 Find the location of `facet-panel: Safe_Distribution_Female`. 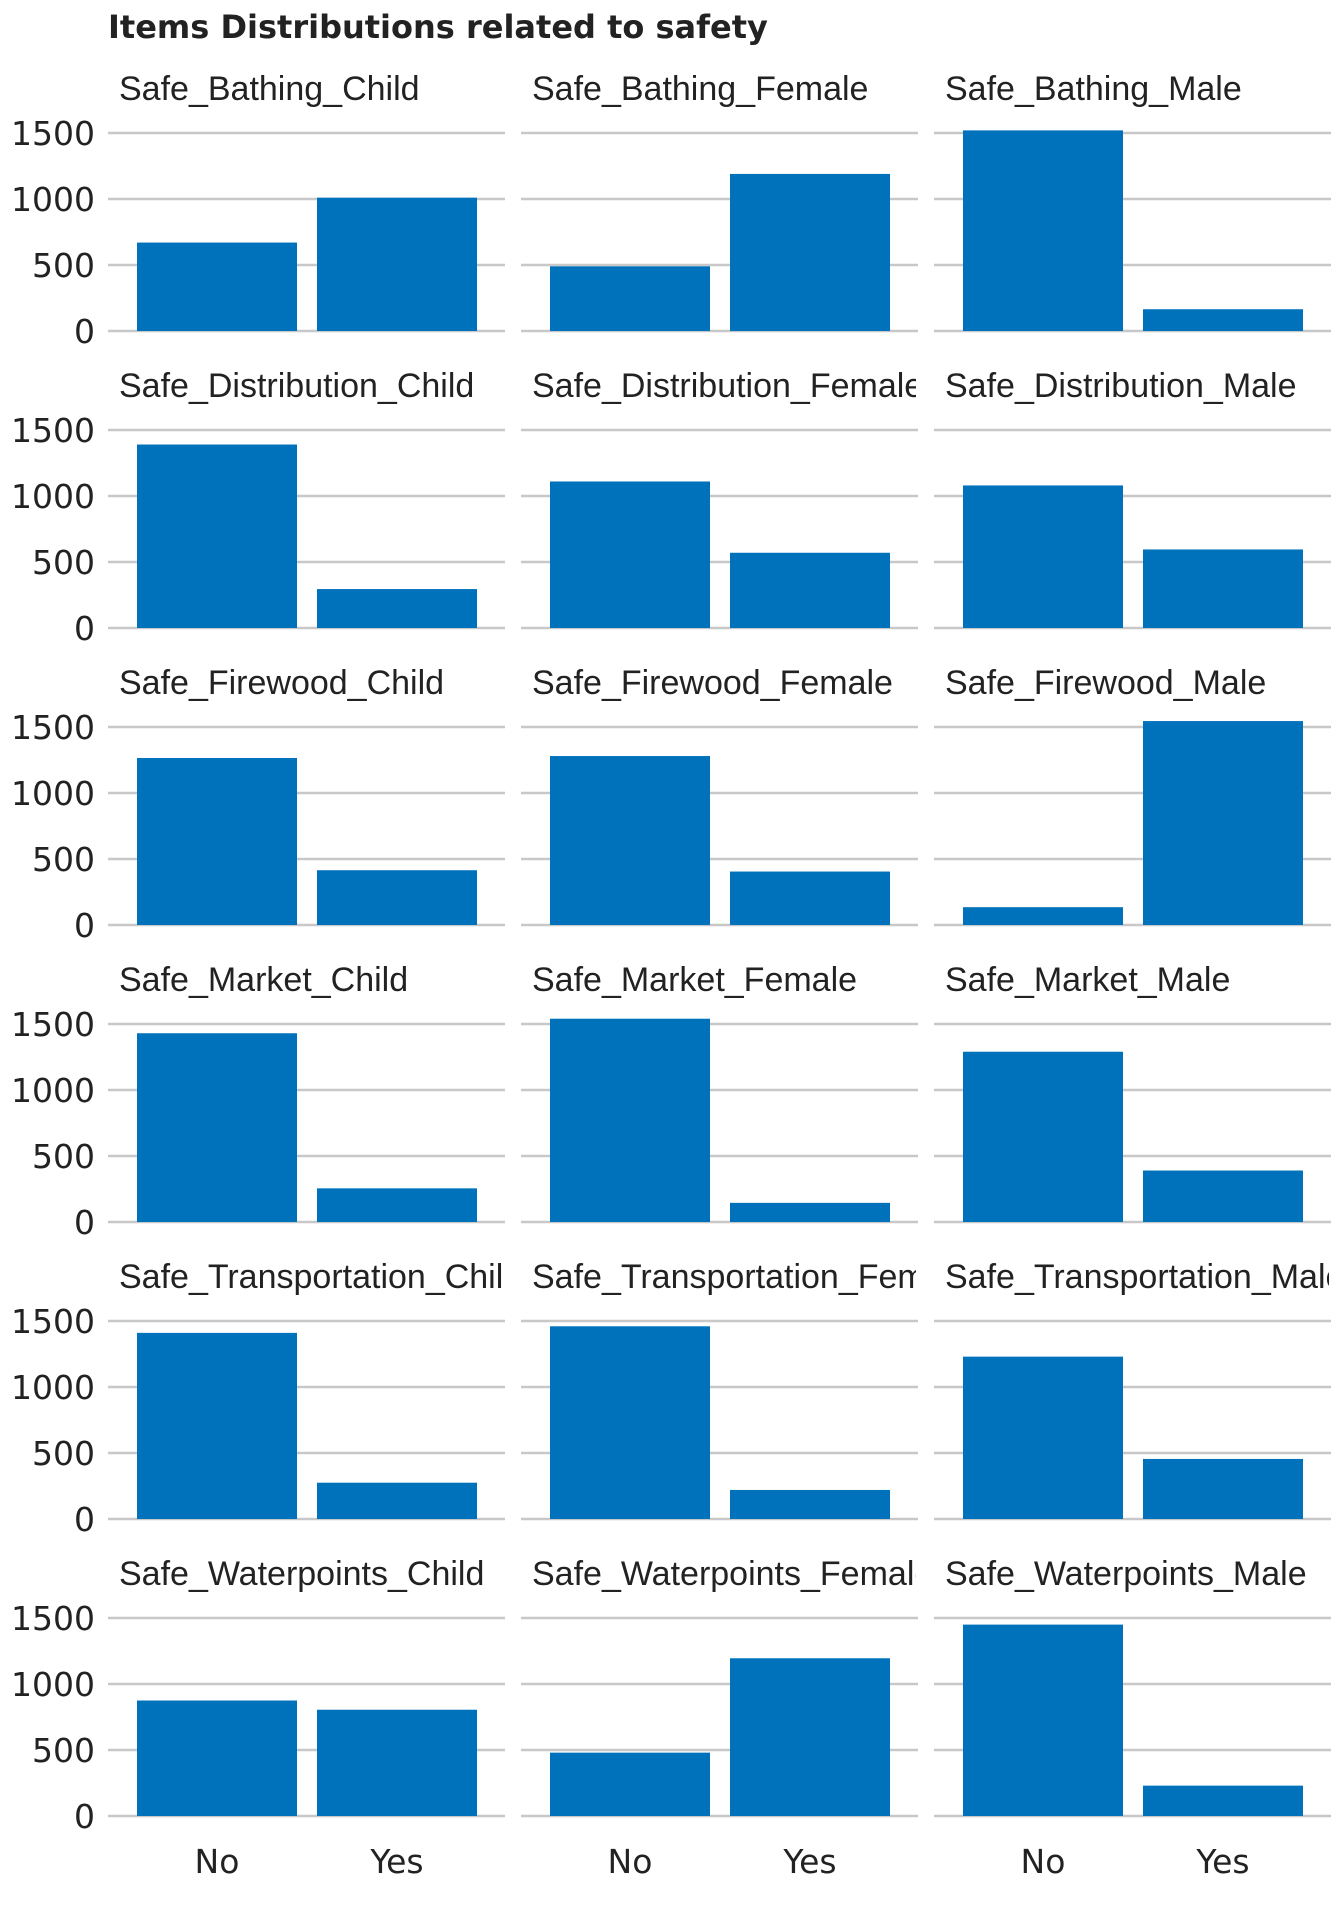

facet-panel: Safe_Distribution_Female is located at coordinates (722, 498).